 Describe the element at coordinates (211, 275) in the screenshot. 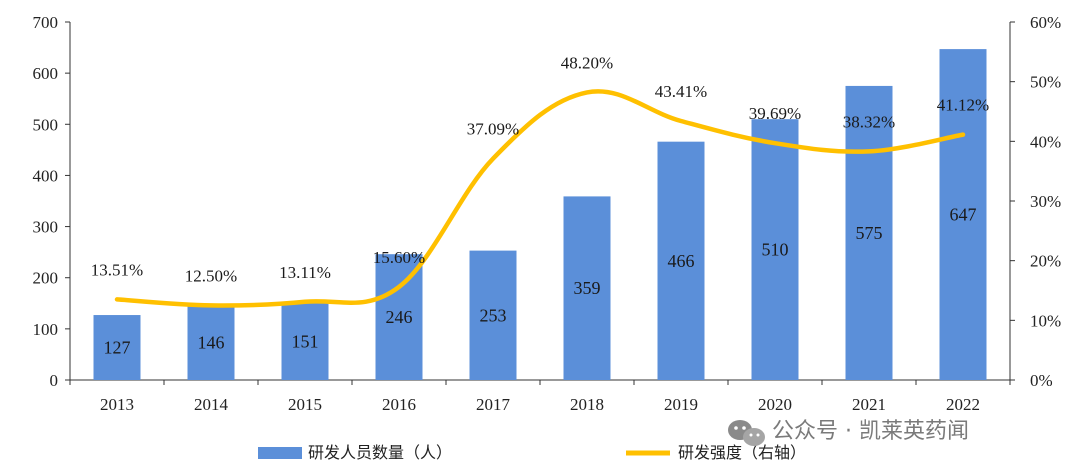

I see `line-value-label: 12.50%` at that location.